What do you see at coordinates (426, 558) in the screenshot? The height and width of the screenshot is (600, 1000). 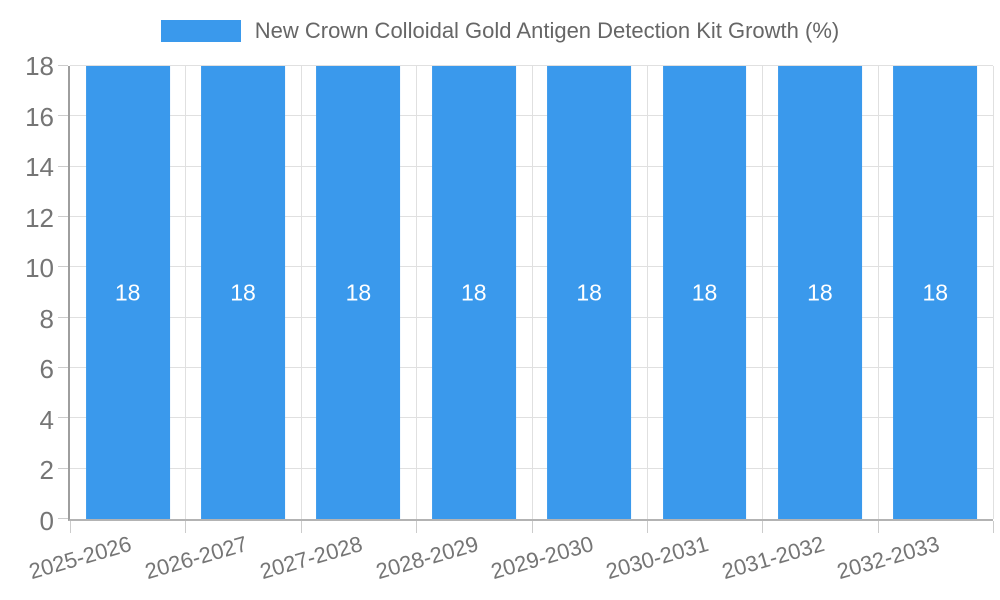 I see `x-tick-label: 2028-2029` at bounding box center [426, 558].